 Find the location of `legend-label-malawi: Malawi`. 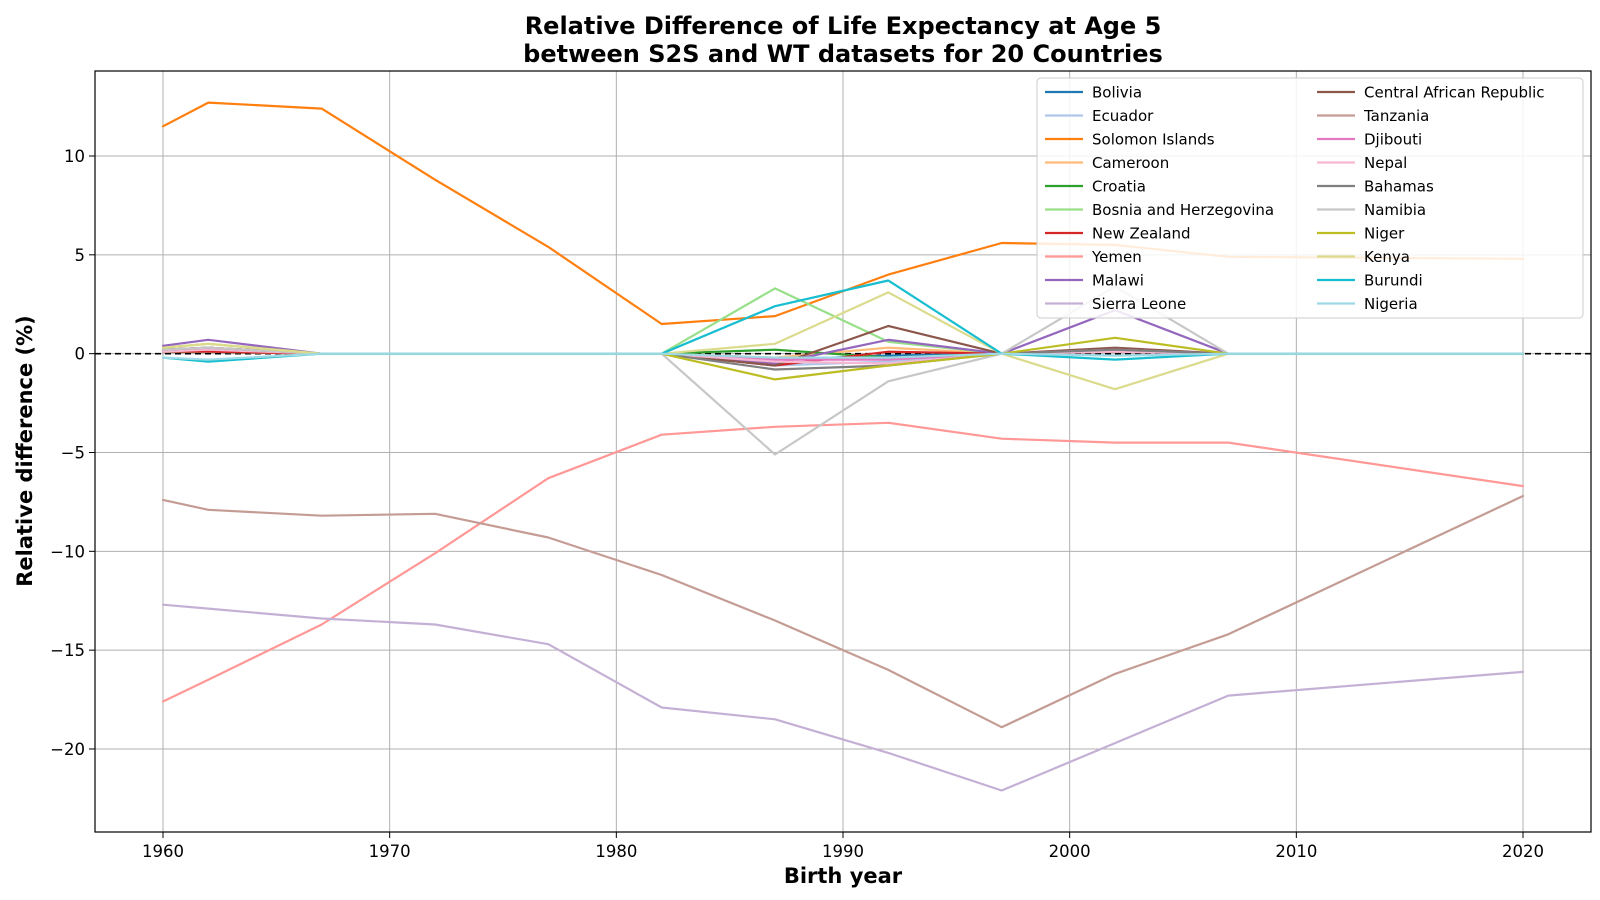

legend-label-malawi: Malawi is located at coordinates (1118, 281).